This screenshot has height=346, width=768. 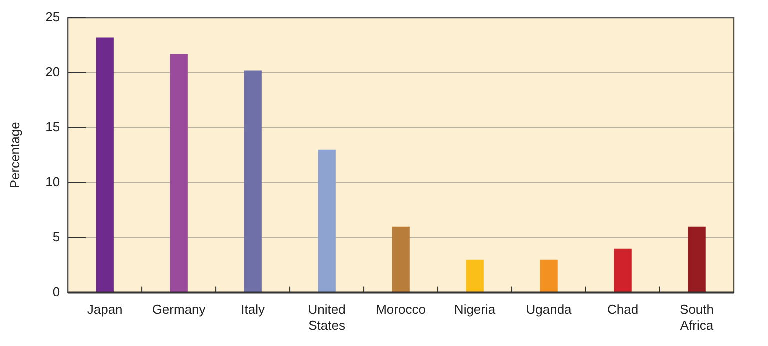 What do you see at coordinates (401, 310) in the screenshot?
I see `x-tick-label: Morocco` at bounding box center [401, 310].